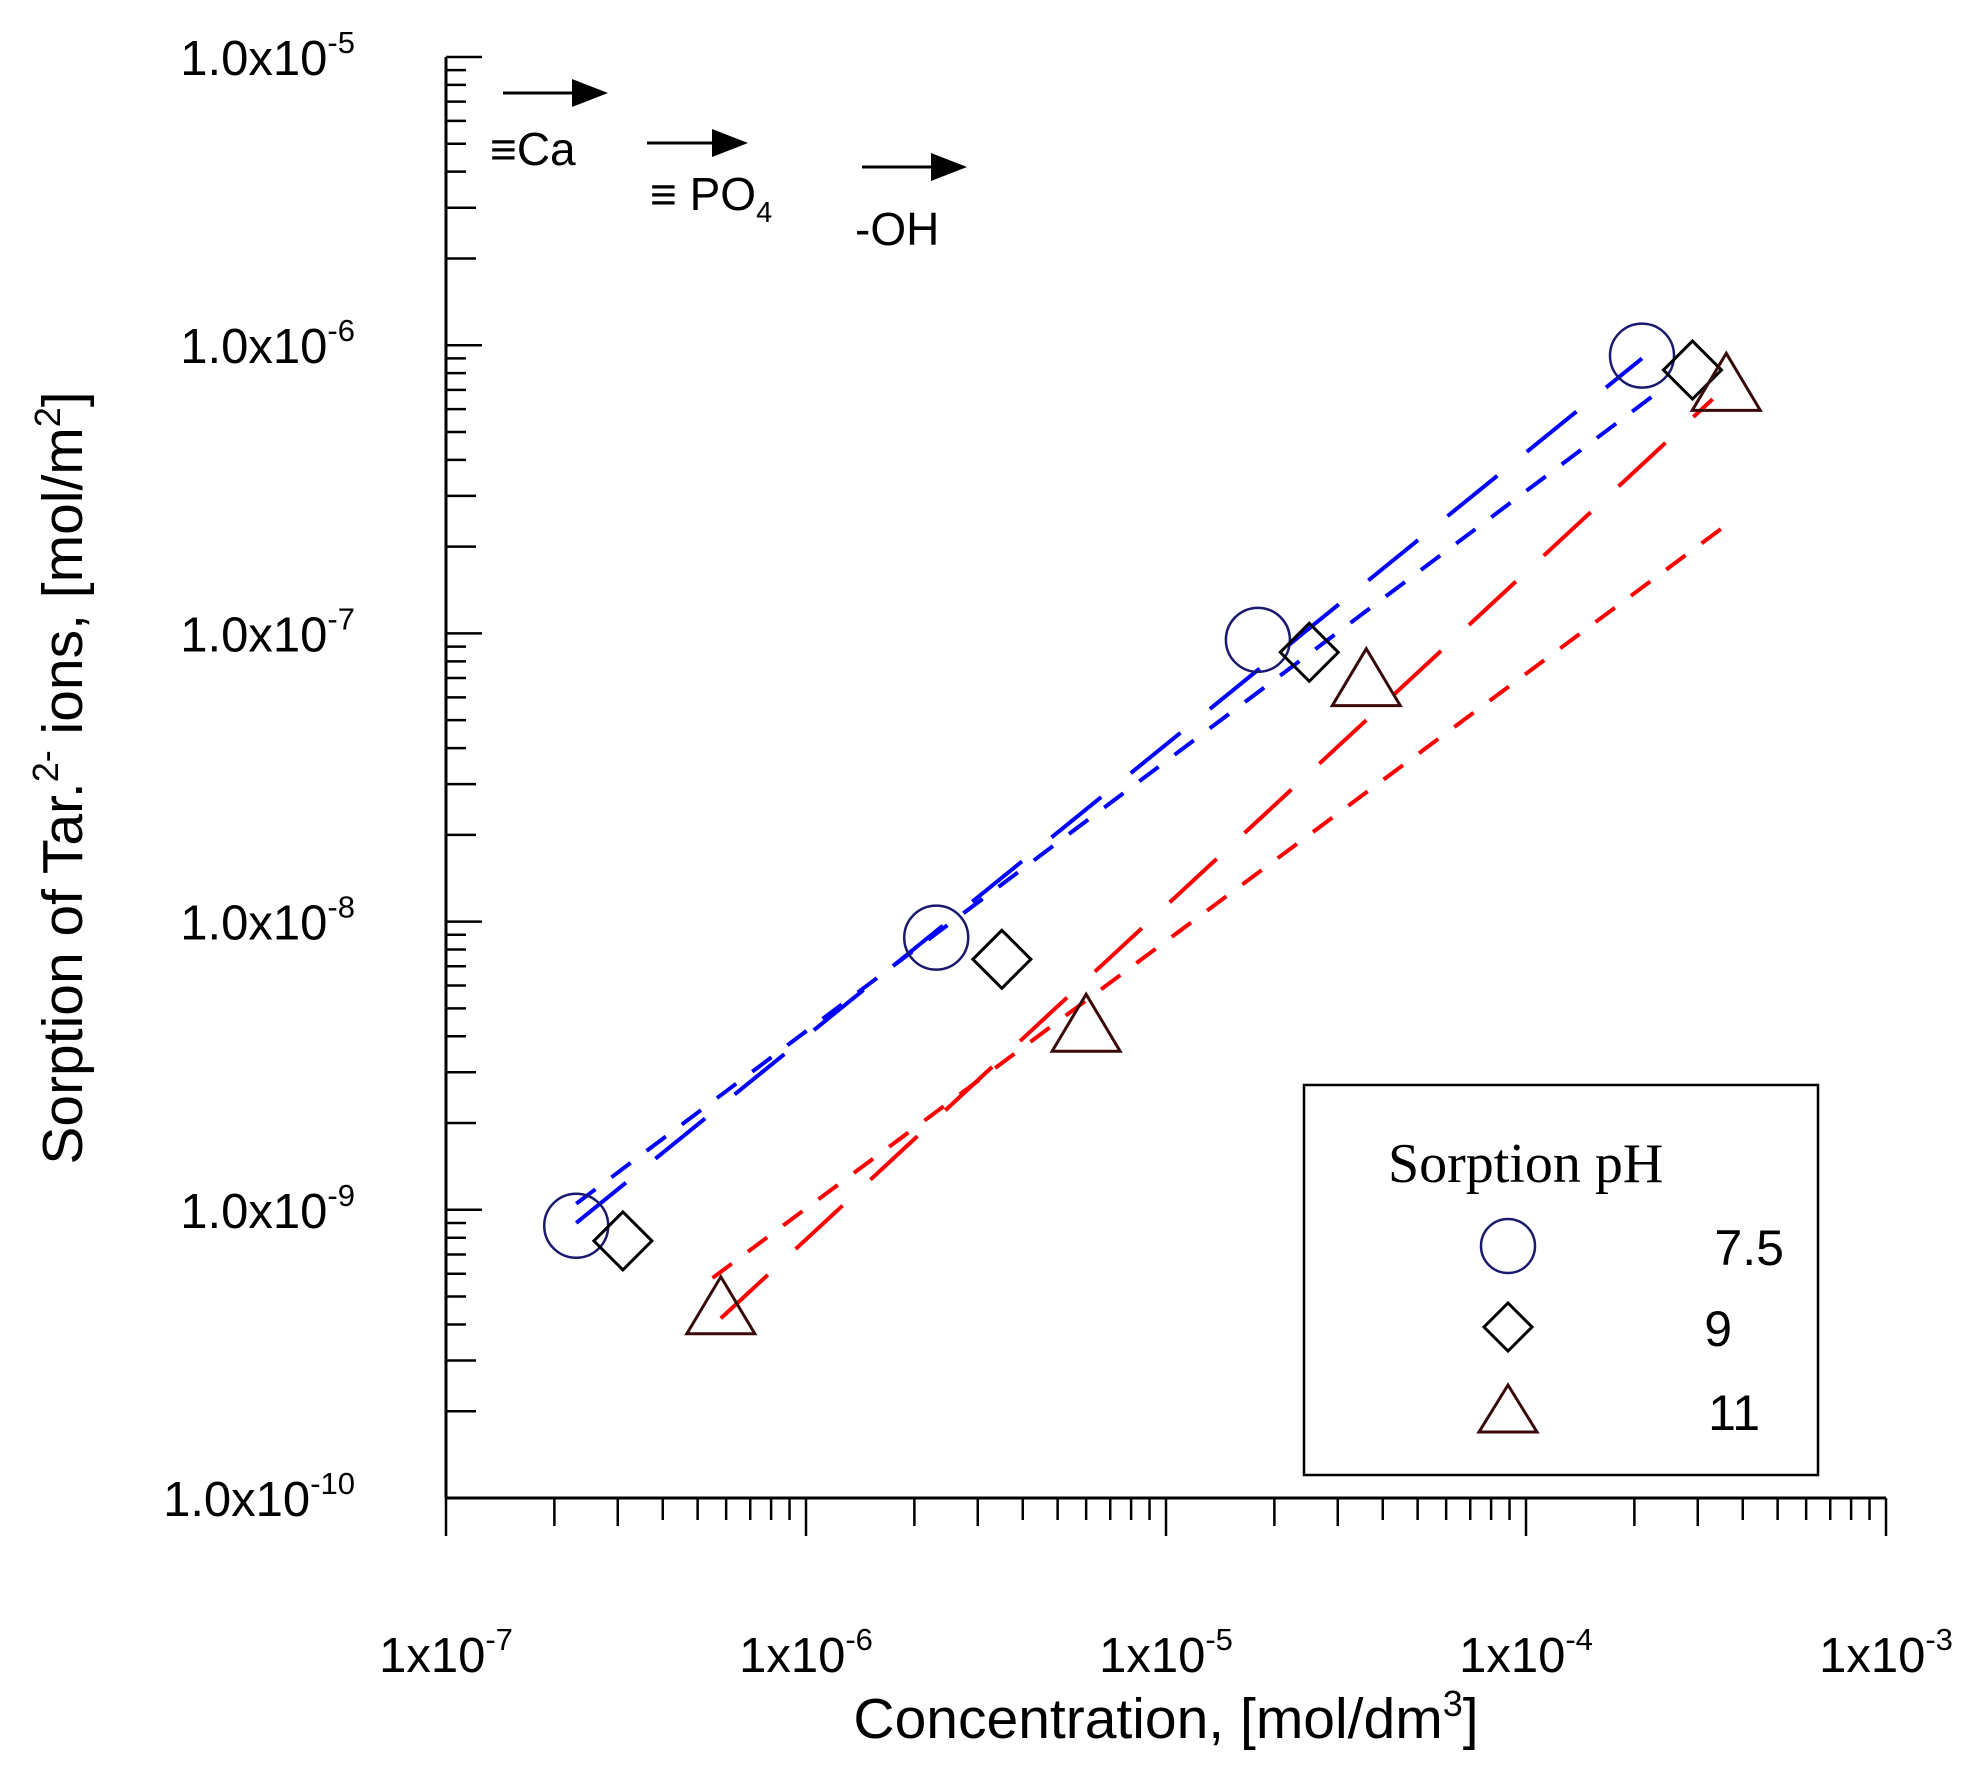  What do you see at coordinates (341, 42) in the screenshot?
I see `y-tick-label-exp: -5` at bounding box center [341, 42].